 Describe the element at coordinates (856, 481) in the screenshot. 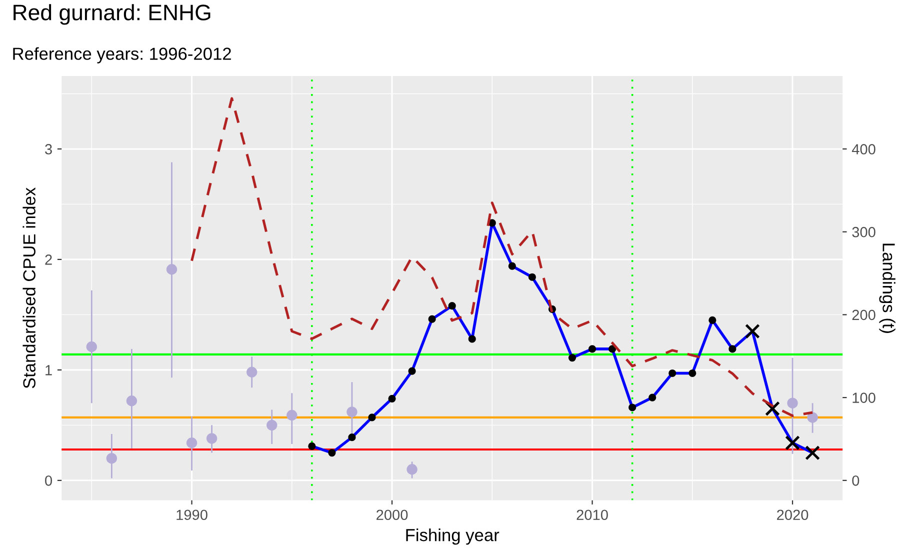

I see `y2-tick-label: 0` at that location.